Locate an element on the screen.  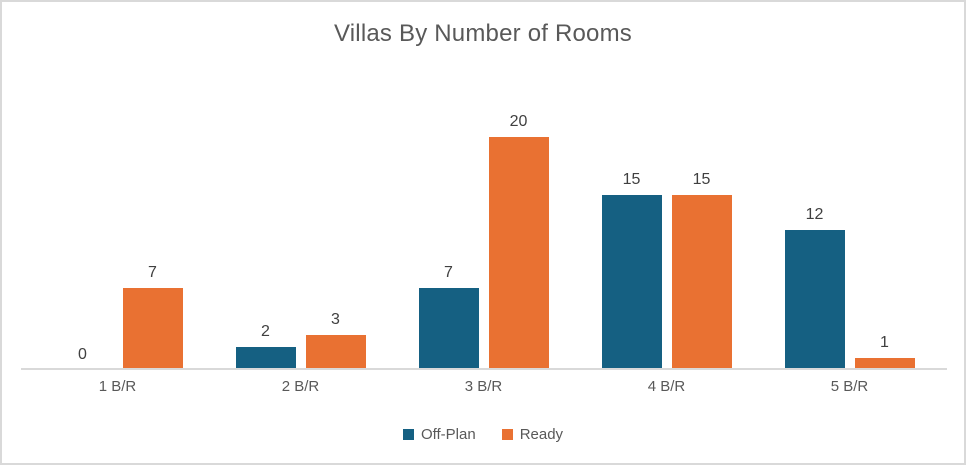
x-axis-labels: 1 B/R 2 B/R 3 B/R 4 B/R 5 B/R is located at coordinates (483, 386).